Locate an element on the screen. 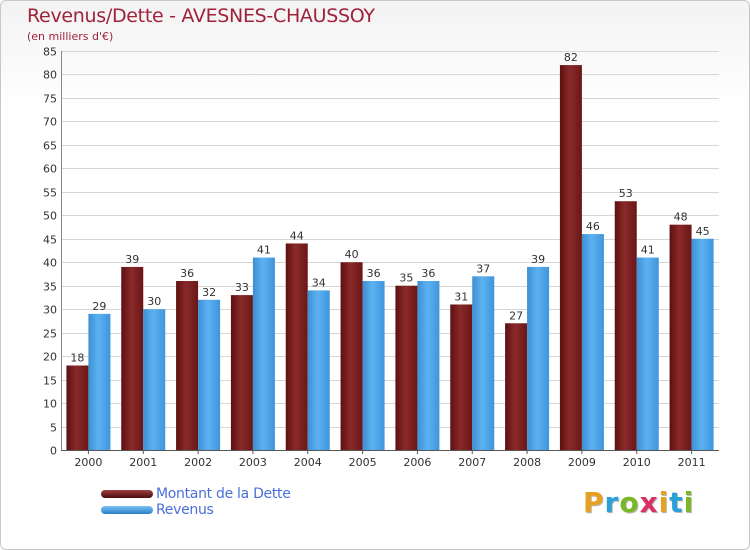  data-label-dette-2000: 18 is located at coordinates (77, 358).